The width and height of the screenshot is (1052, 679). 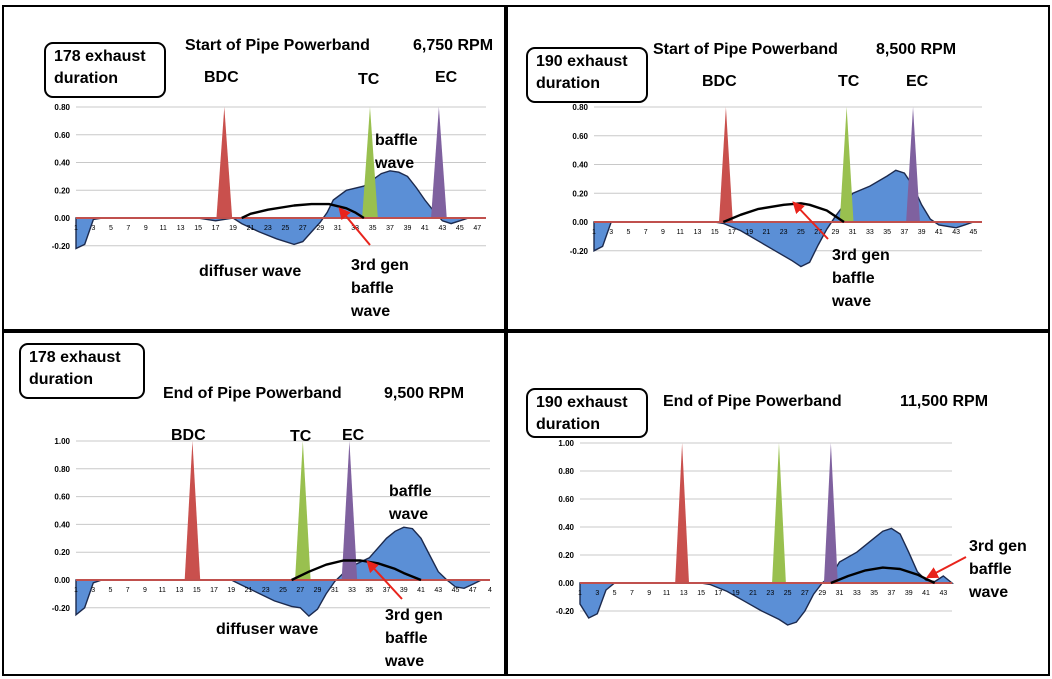 I want to click on duration-label-line1: 178 exhaust, so click(x=100, y=56).